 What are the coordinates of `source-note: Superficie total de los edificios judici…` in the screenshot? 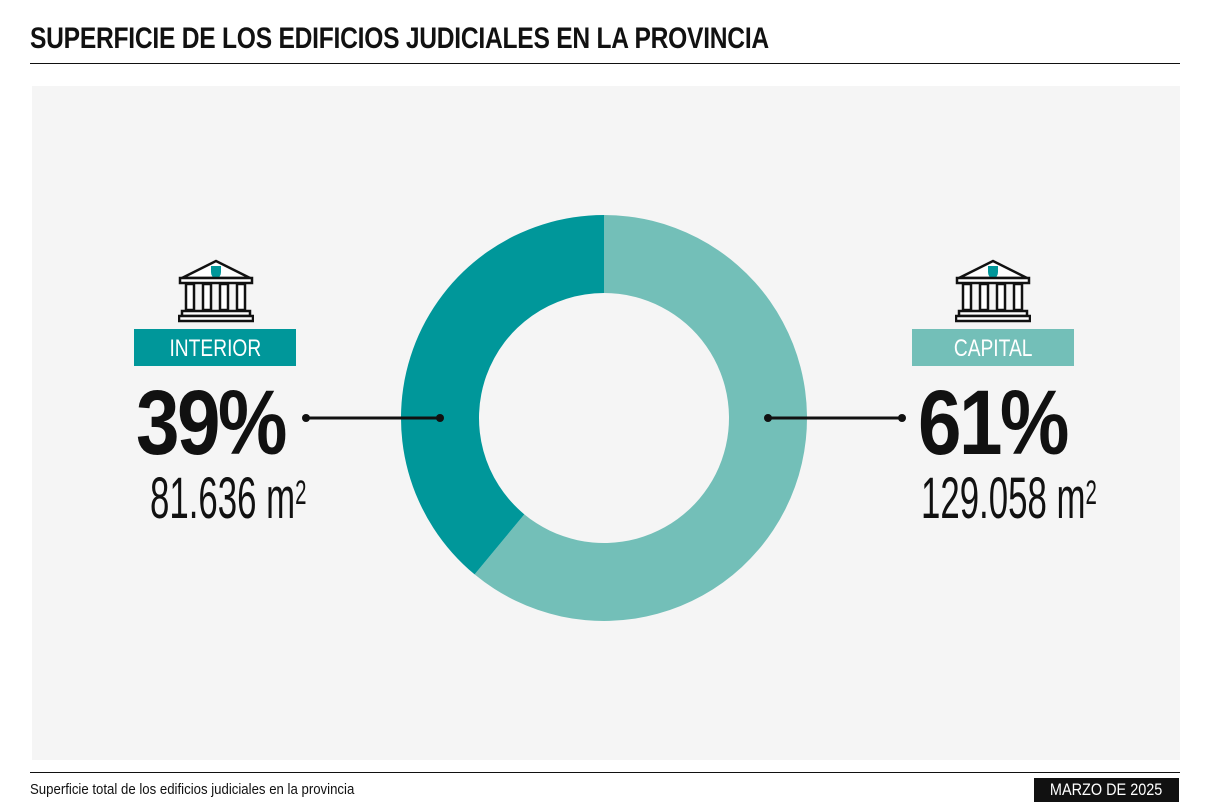 It's located at (192, 789).